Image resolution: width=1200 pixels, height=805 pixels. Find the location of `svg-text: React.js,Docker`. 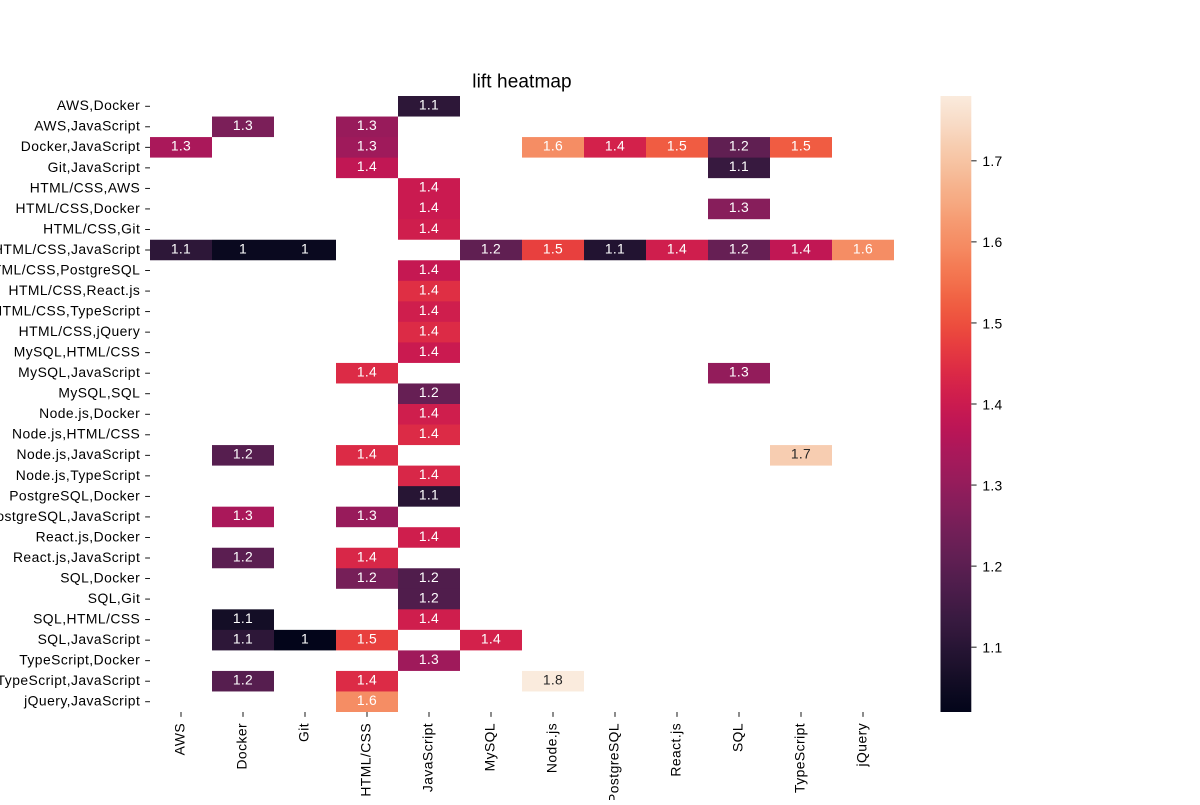

svg-text: React.js,Docker is located at coordinates (88, 536).